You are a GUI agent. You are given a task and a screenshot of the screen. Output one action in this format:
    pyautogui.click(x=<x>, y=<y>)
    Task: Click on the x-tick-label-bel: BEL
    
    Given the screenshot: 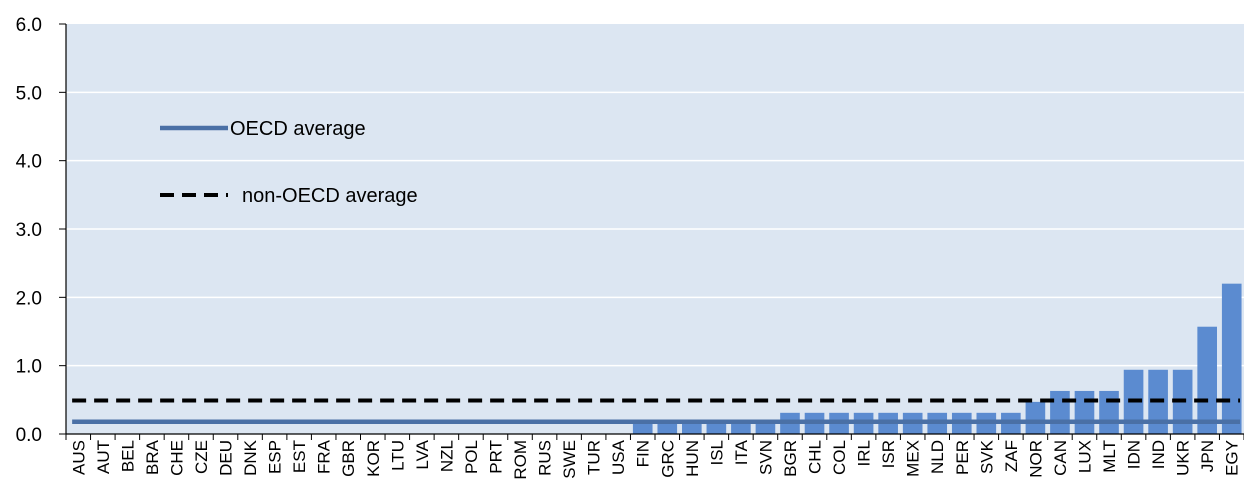 What is the action you would take?
    pyautogui.click(x=127, y=456)
    